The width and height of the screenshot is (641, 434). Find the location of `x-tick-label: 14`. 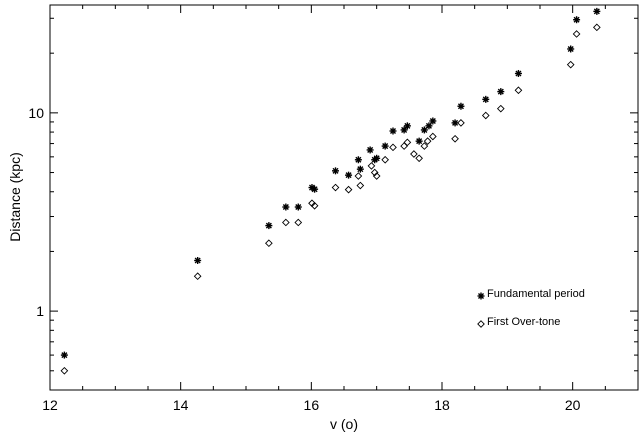

x-tick-label: 14 is located at coordinates (181, 405).